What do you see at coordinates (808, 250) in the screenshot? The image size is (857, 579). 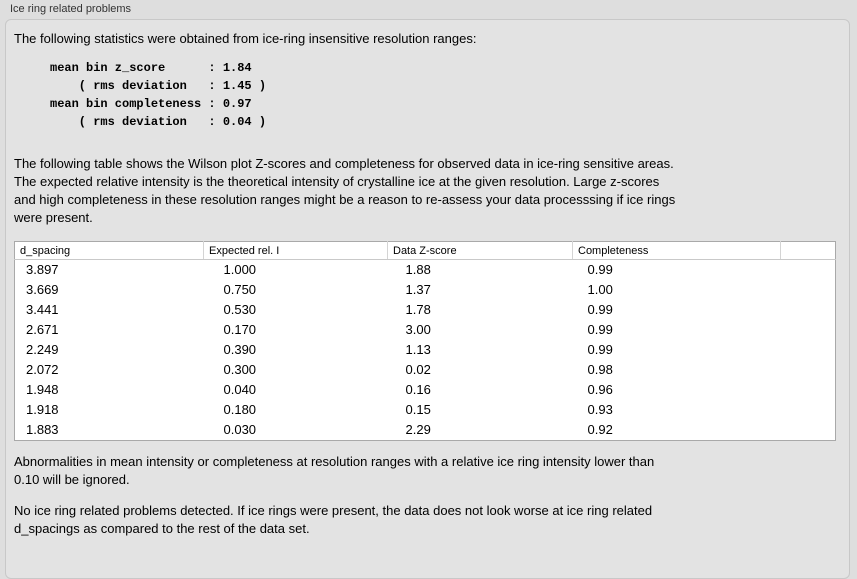 I see `column-header-empty` at bounding box center [808, 250].